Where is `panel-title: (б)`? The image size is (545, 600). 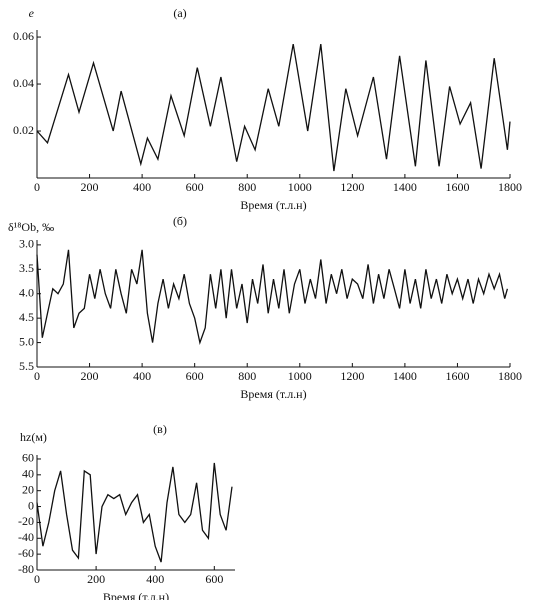
panel-title: (б) is located at coordinates (180, 221).